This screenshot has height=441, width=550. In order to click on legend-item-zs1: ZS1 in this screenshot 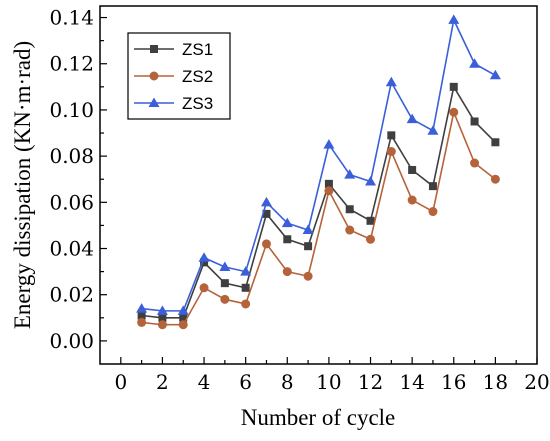, I will do `click(173, 49)`.